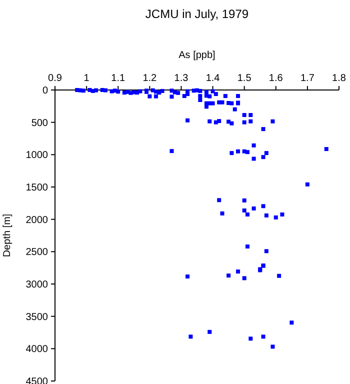  Describe the element at coordinates (213, 78) in the screenshot. I see `x-tick-label: 1.4` at that location.